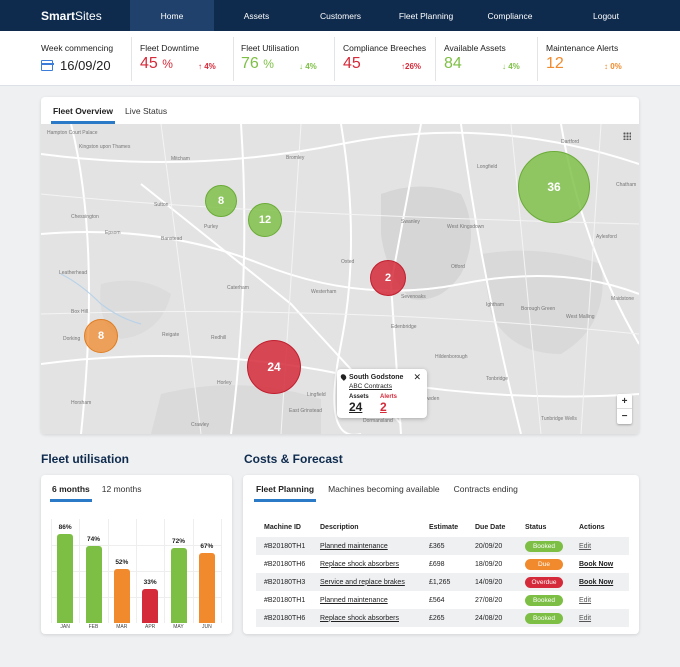  Describe the element at coordinates (536, 527) in the screenshot. I see `column-header: Status` at that location.